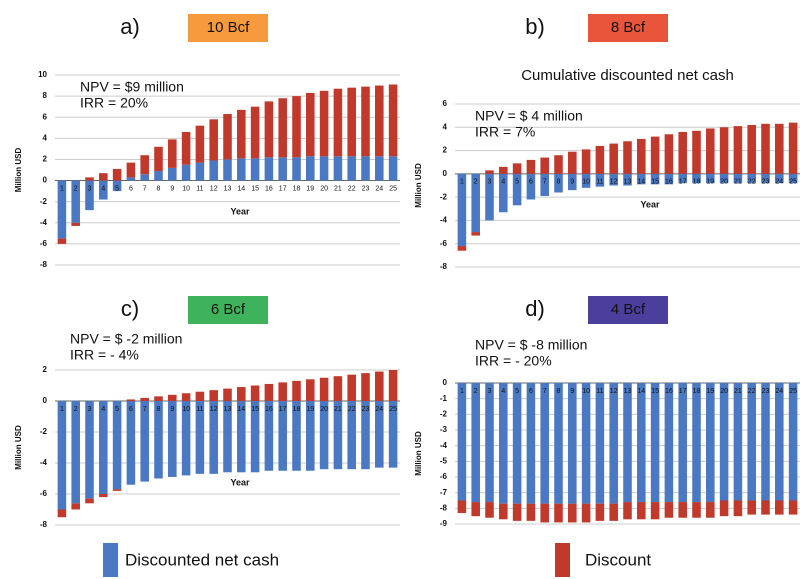  I want to click on y-tick-label: 0, so click(445, 173).